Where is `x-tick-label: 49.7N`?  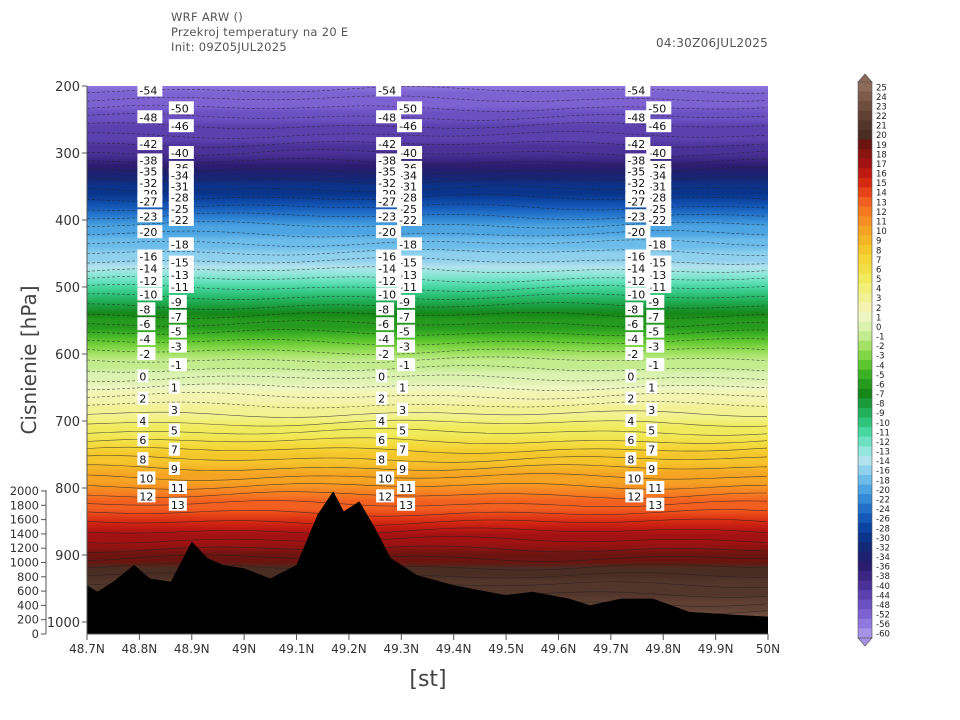
x-tick-label: 49.7N is located at coordinates (611, 649).